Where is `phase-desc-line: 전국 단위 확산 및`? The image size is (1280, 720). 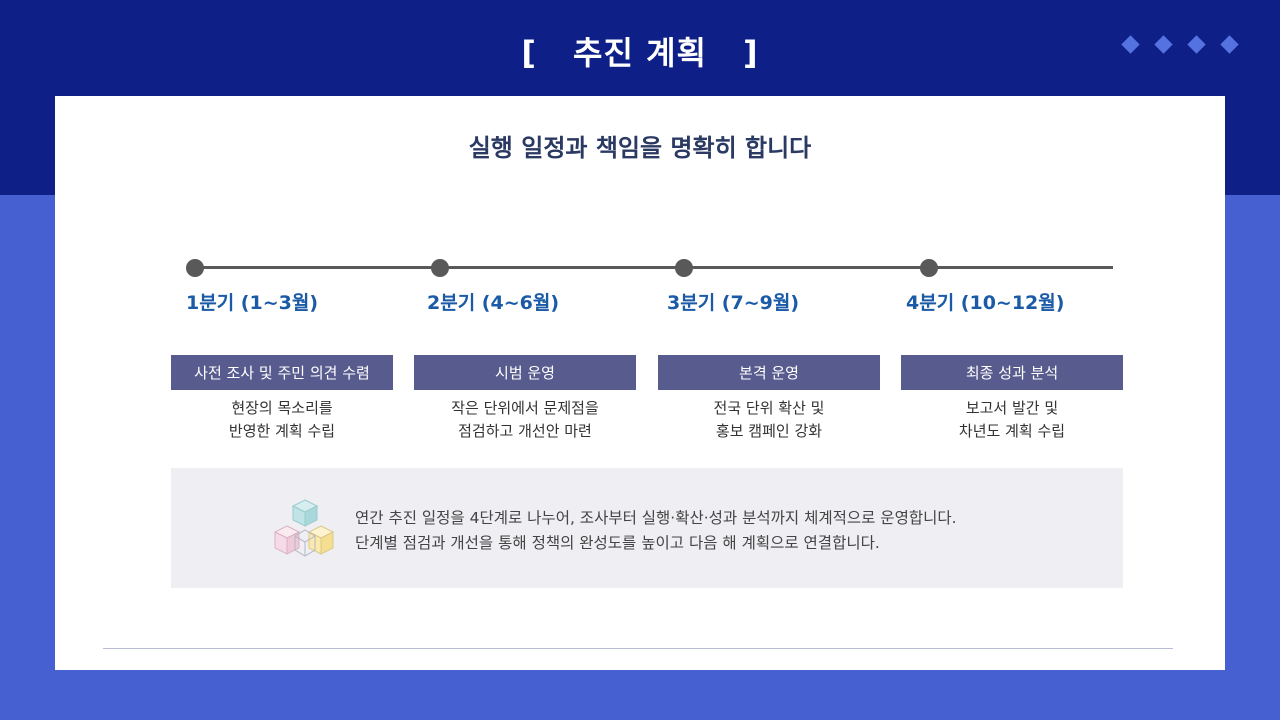 phase-desc-line: 전국 단위 확산 및 is located at coordinates (769, 408).